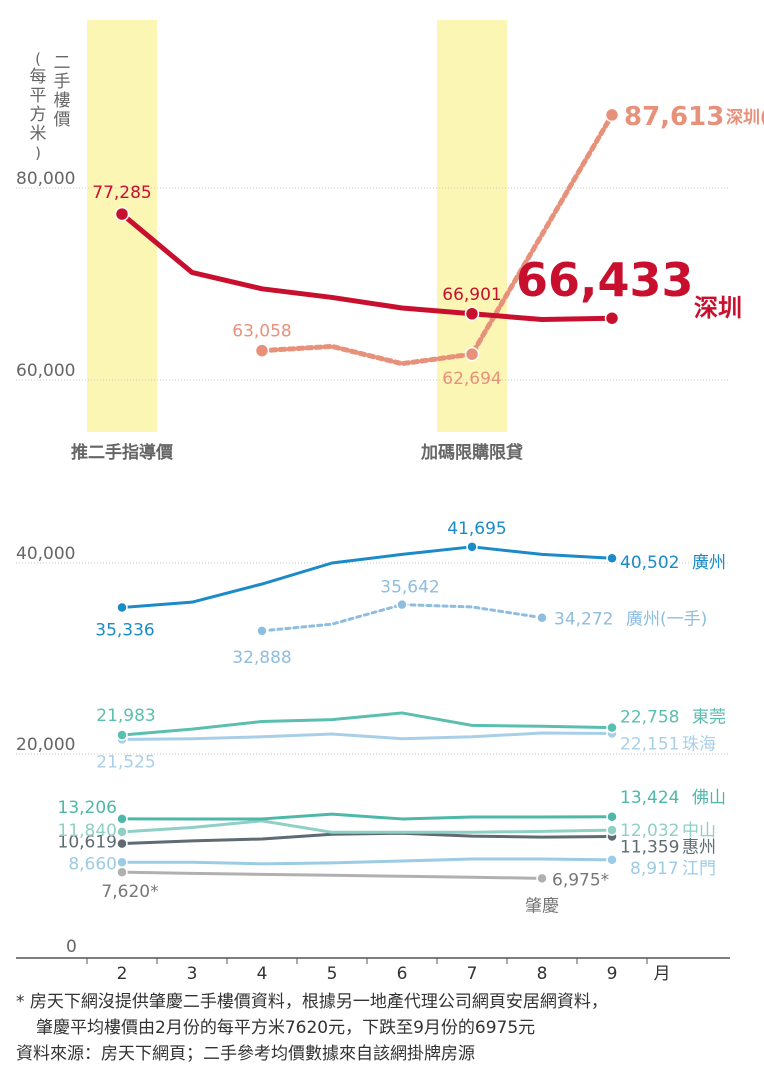 Image resolution: width=764 pixels, height=1085 pixels. What do you see at coordinates (245, 1054) in the screenshot?
I see `source-note: 資料來源：房天下網頁；二手參考均價數據來自該網掛牌房源` at bounding box center [245, 1054].